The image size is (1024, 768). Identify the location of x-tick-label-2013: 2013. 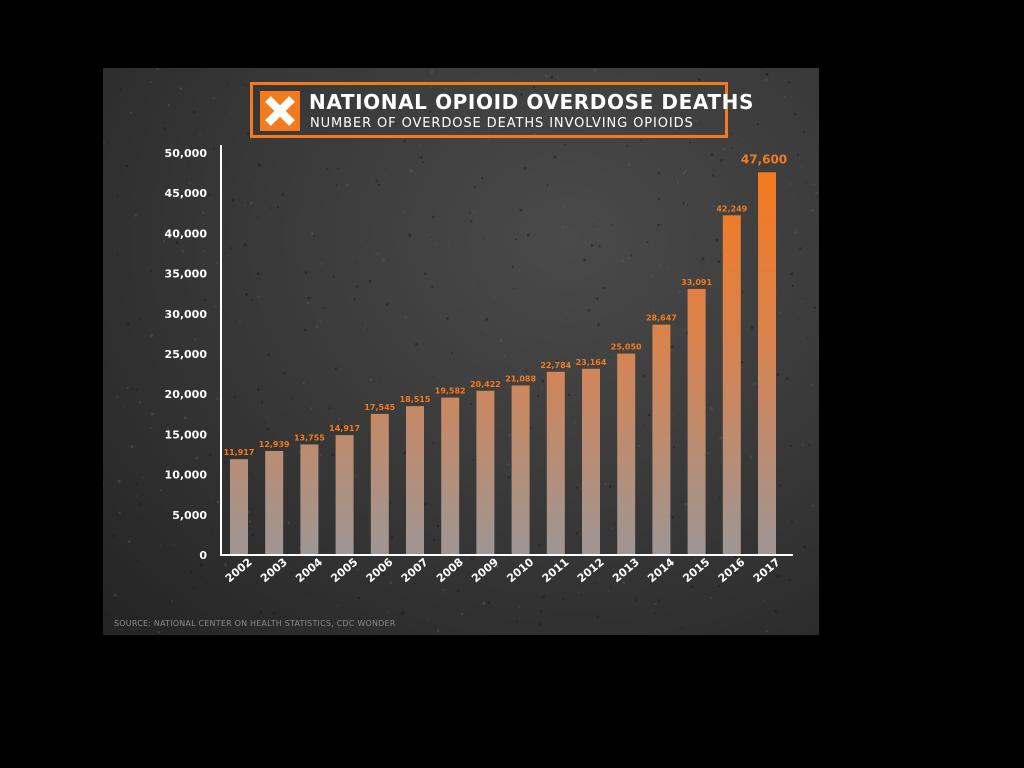
(626, 570).